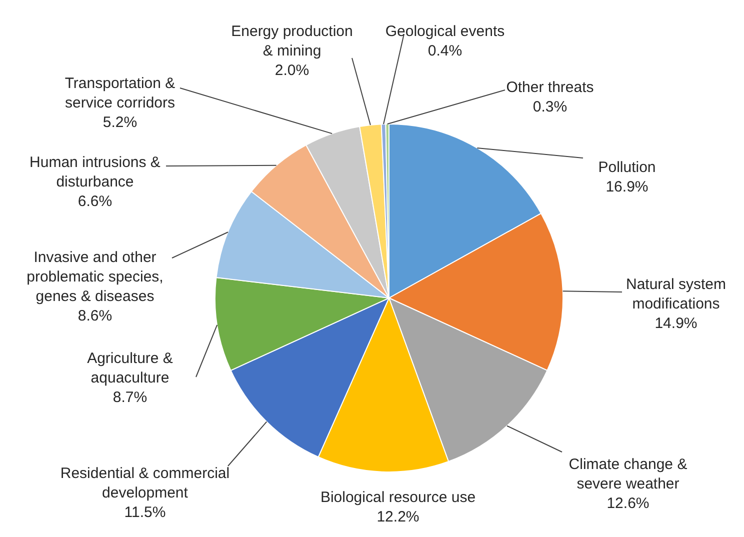 Image resolution: width=744 pixels, height=537 pixels. I want to click on data-label: 8.6%, so click(95, 316).